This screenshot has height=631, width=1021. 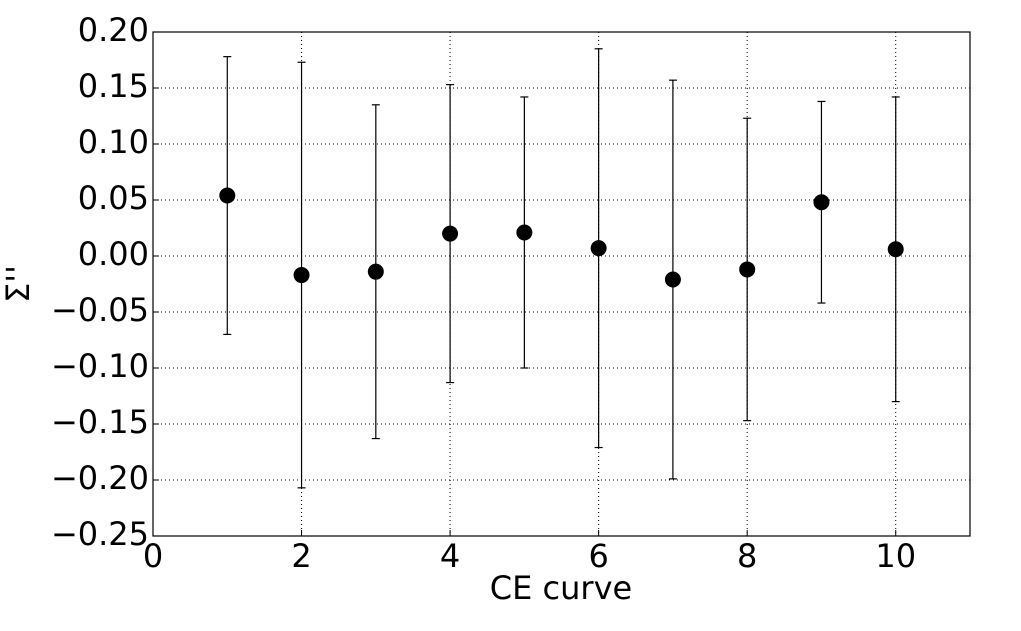 What do you see at coordinates (747, 556) in the screenshot?
I see `x-tick-label: 8` at bounding box center [747, 556].